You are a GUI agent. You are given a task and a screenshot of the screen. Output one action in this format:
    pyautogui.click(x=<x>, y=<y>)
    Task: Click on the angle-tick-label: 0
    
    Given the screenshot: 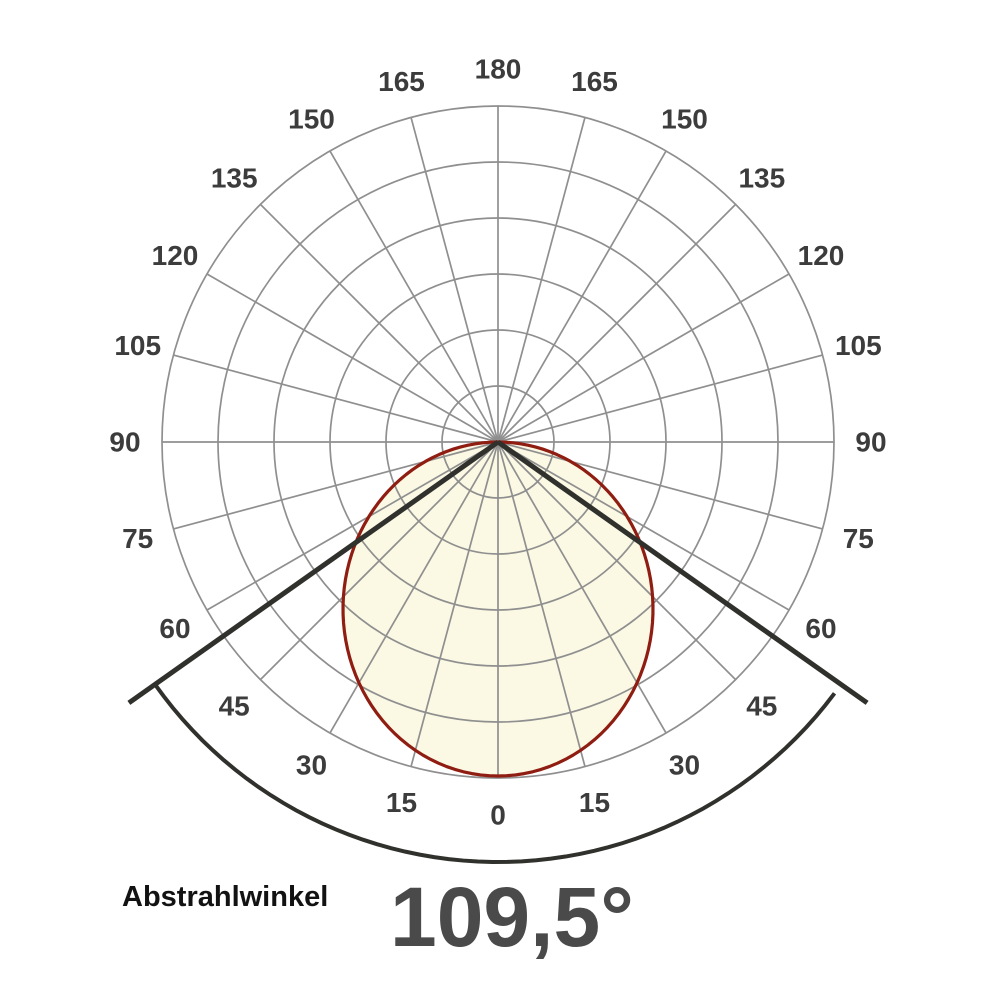 What is the action you would take?
    pyautogui.click(x=498, y=815)
    